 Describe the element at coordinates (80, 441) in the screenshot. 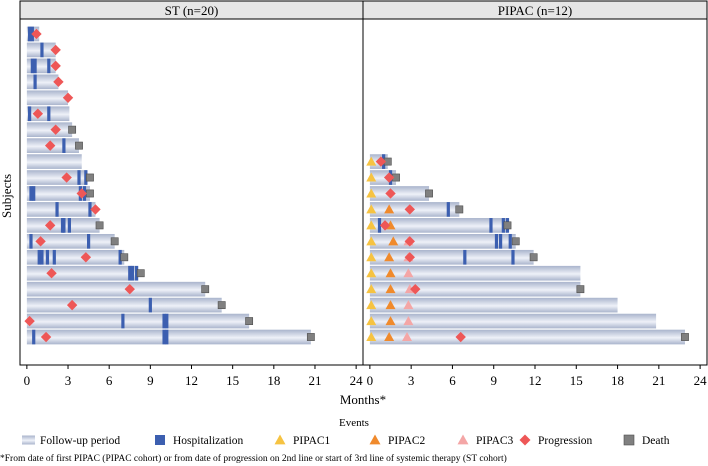

I see `legend-label: Follow-up period` at that location.